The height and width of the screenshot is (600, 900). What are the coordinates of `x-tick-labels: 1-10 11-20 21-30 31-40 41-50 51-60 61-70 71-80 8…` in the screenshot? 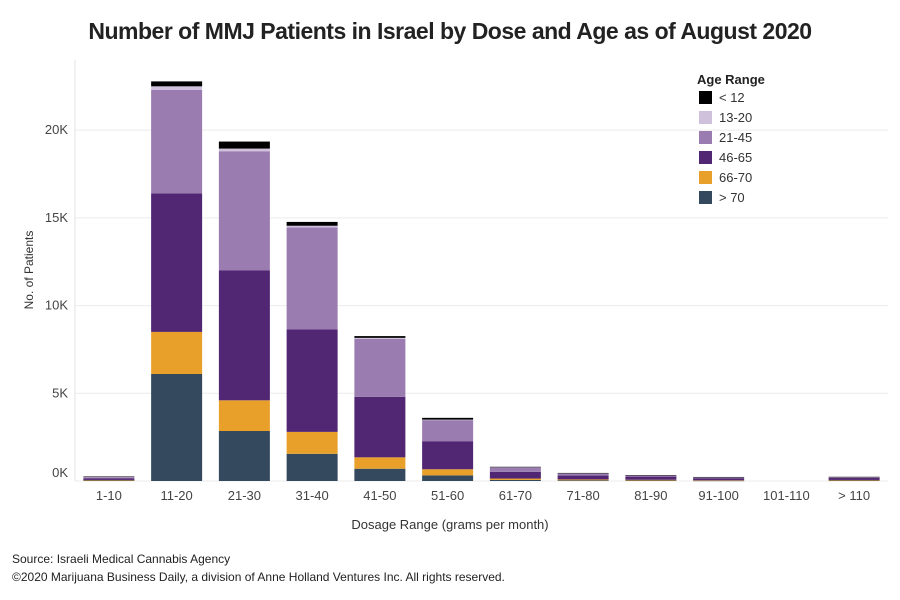 It's located at (483, 495).